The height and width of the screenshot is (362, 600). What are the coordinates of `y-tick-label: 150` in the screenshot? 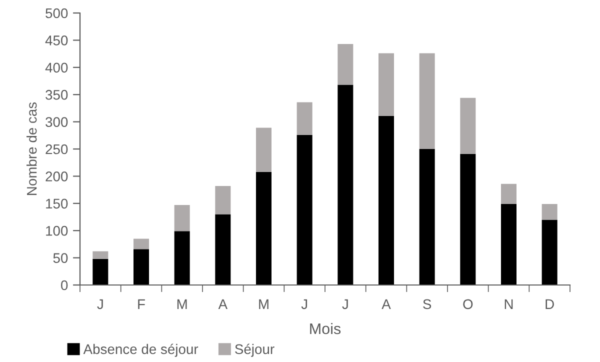 It's located at (57, 203).